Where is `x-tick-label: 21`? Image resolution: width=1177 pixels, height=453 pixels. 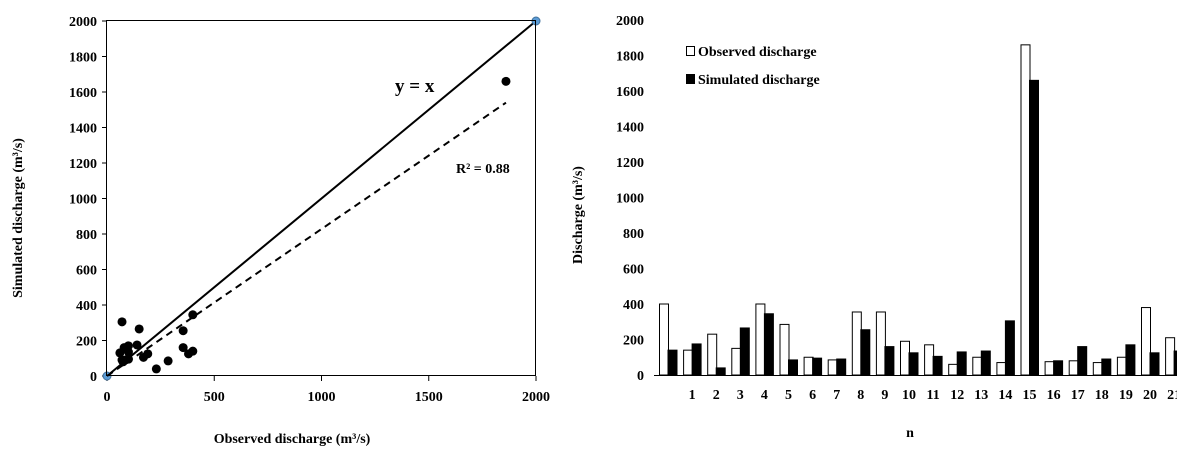 x-tick-label: 21 is located at coordinates (1172, 395).